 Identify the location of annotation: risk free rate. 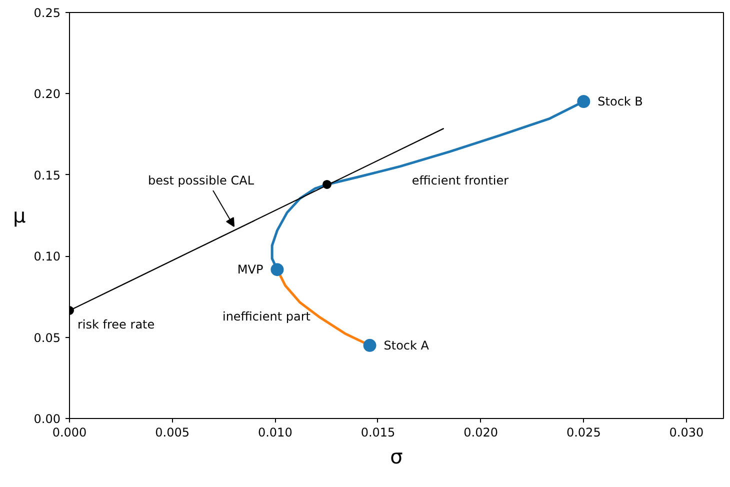
(116, 325).